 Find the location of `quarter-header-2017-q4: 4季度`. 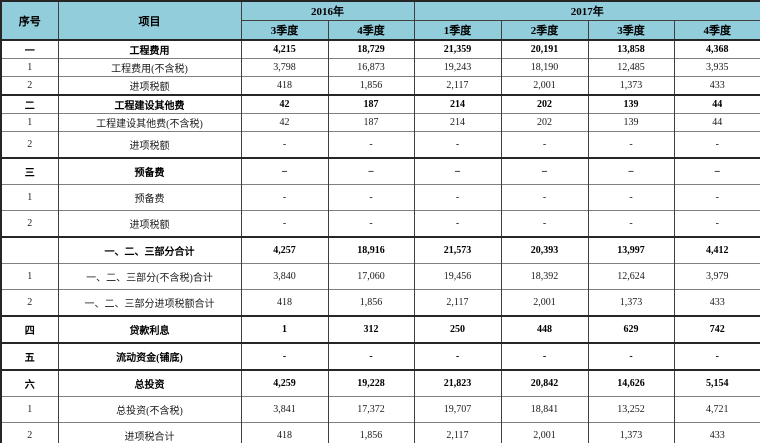

quarter-header-2017-q4: 4季度 is located at coordinates (716, 30).